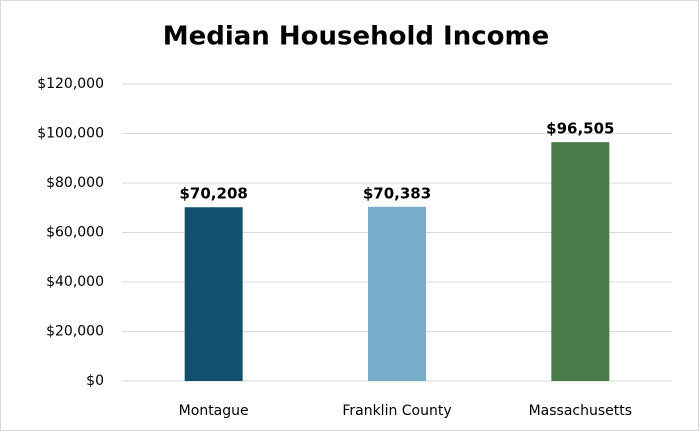 This screenshot has height=431, width=700. What do you see at coordinates (396, 411) in the screenshot?
I see `x-tick-label: Franklin County` at bounding box center [396, 411].